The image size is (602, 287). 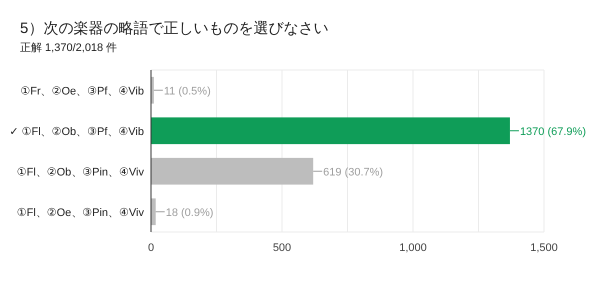 I want to click on y-tick-label: ✓ ①Fl、②Ob、③Pf、④Vib, so click(x=76, y=132).